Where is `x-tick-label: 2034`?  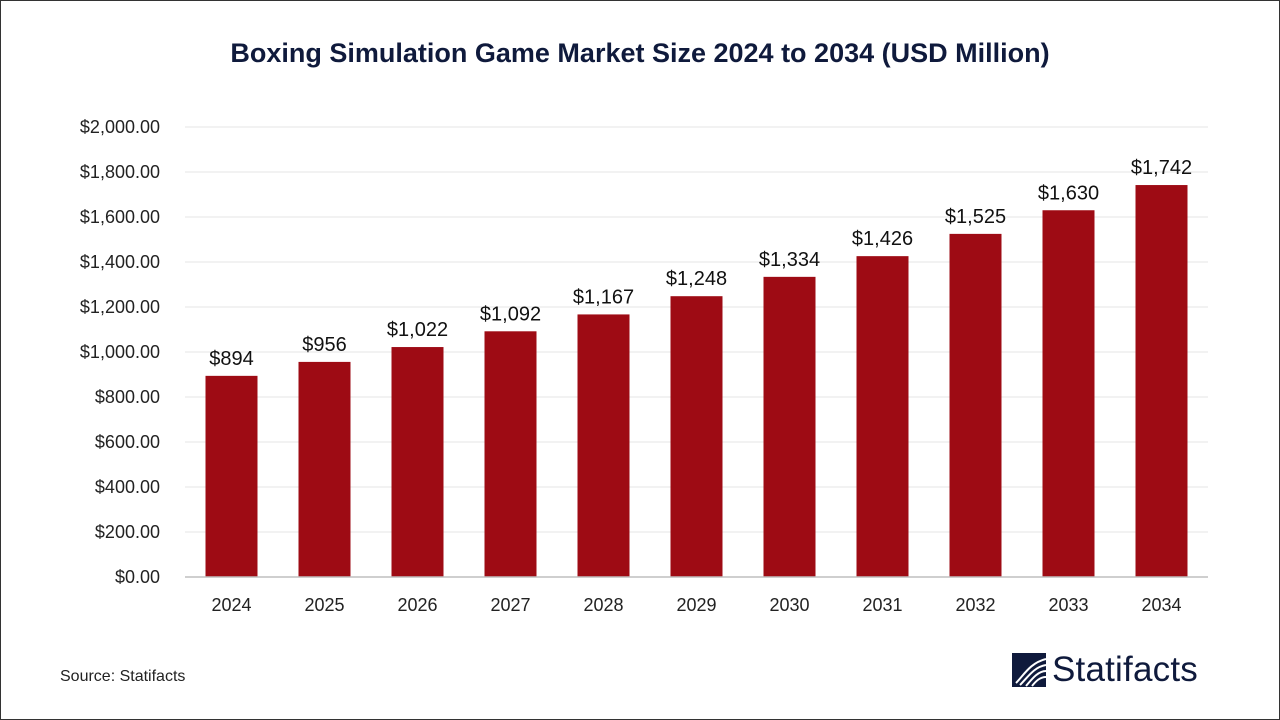
x-tick-label: 2034 is located at coordinates (1161, 605).